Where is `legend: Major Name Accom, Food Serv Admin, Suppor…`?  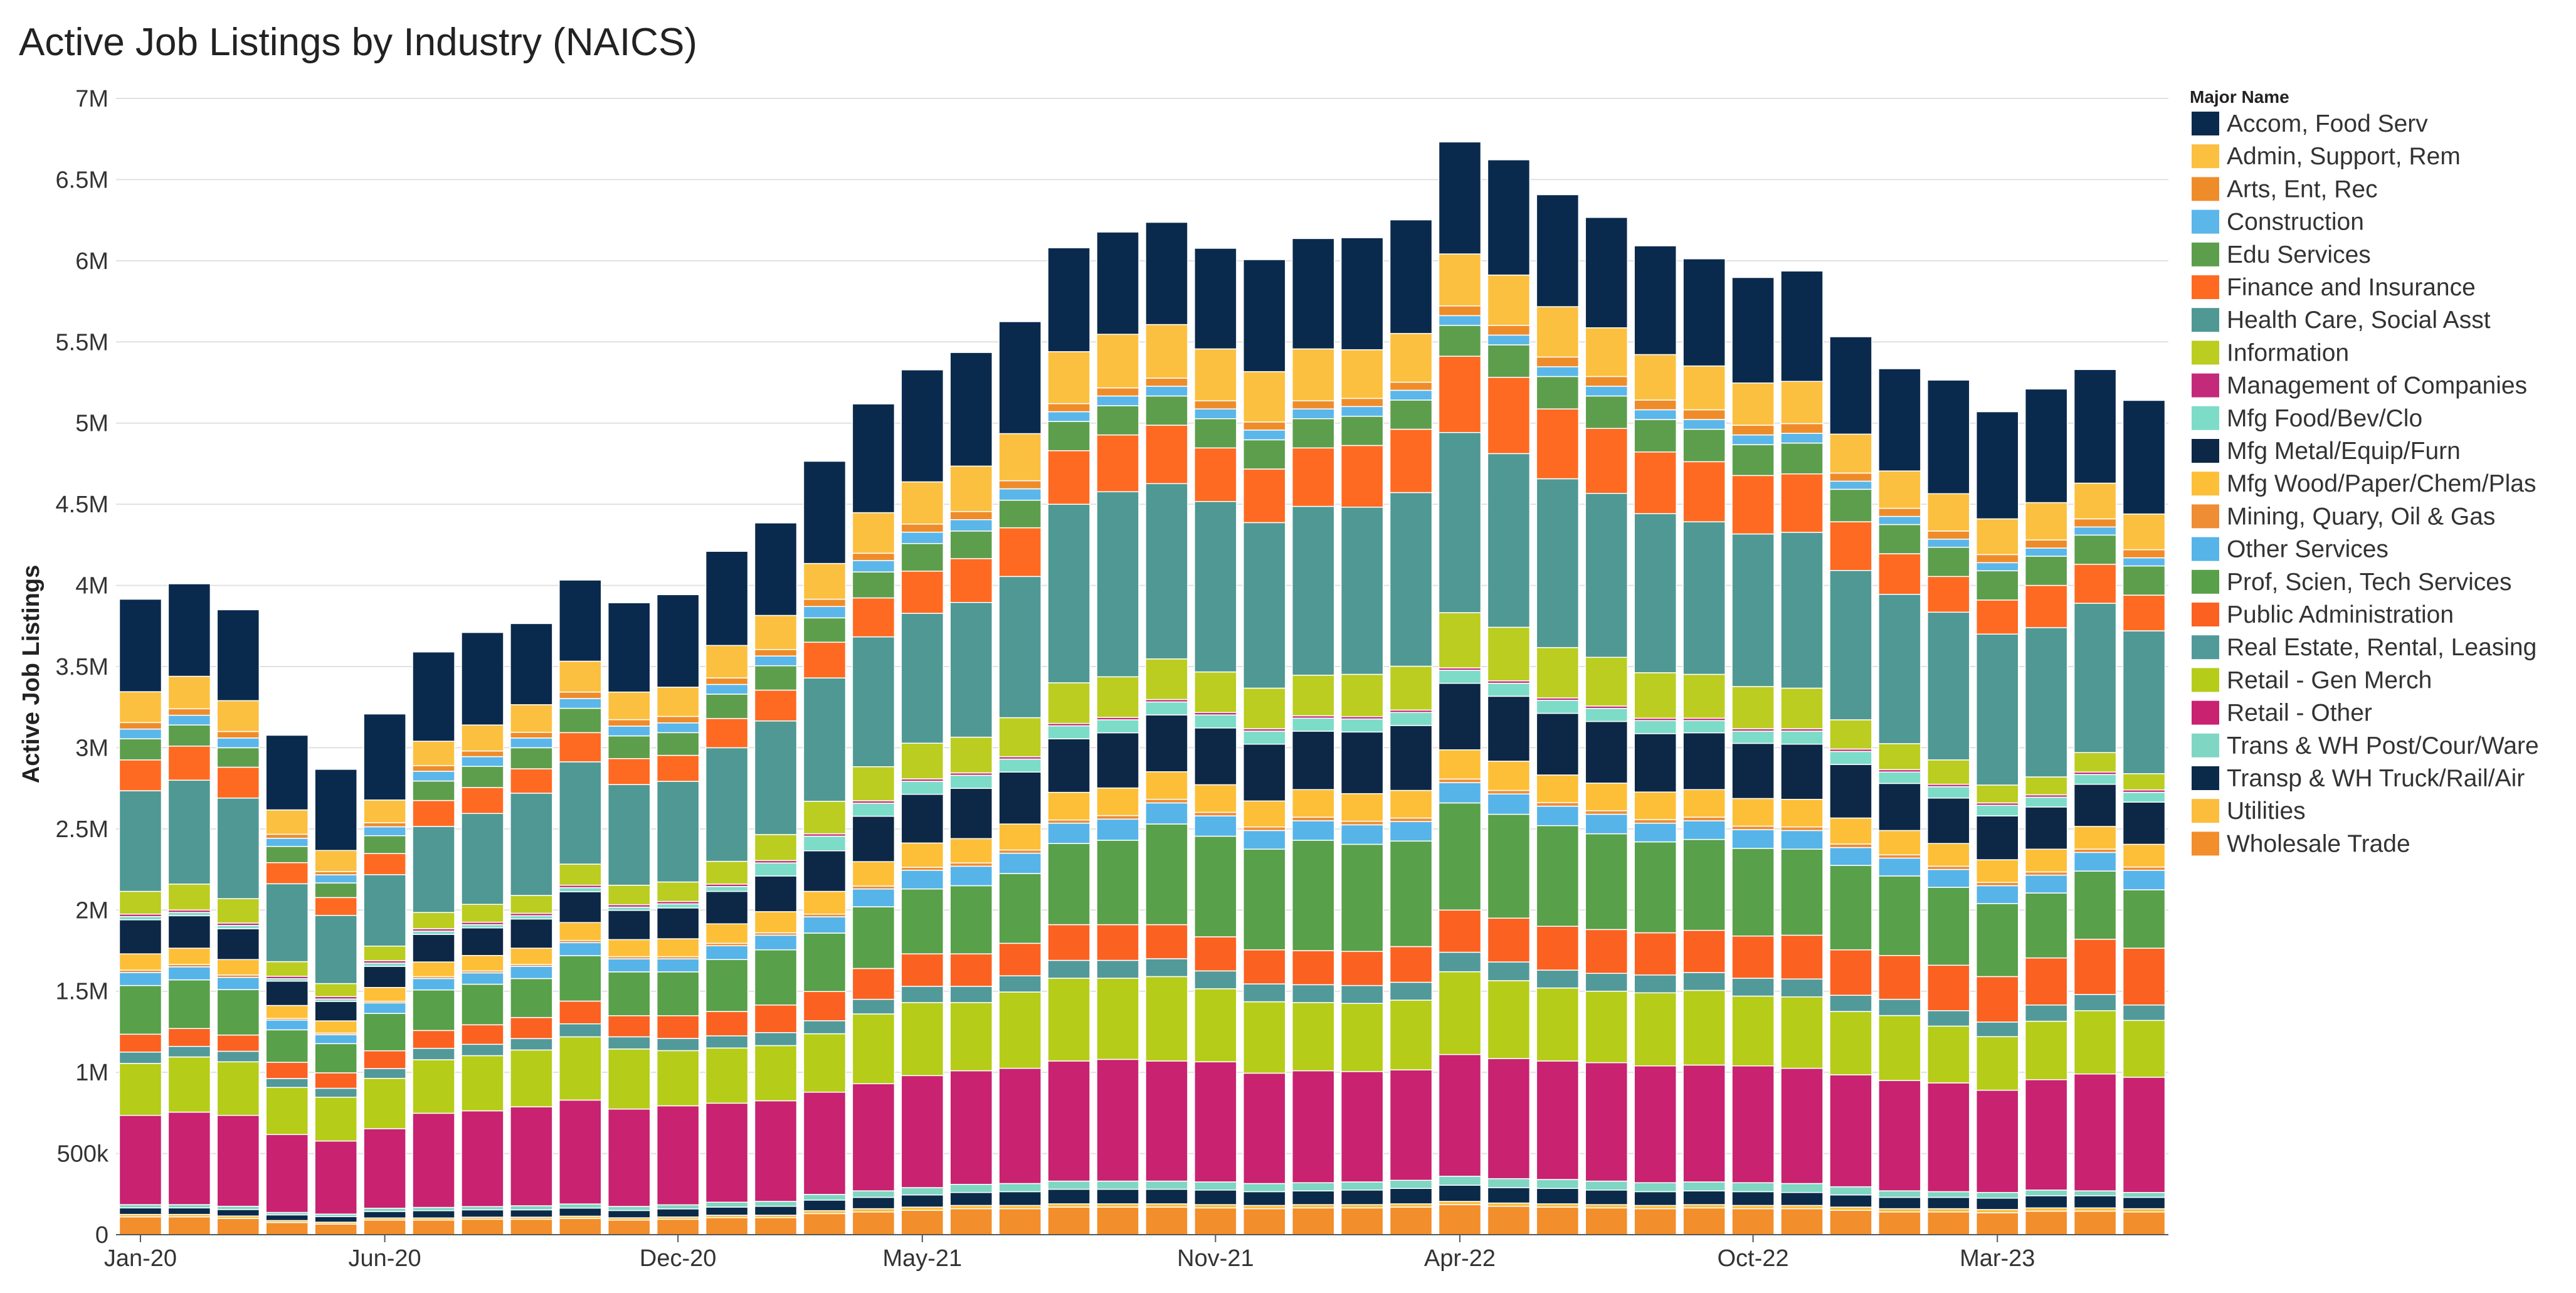 legend: Major Name Accom, Food Serv Admin, Suppor… is located at coordinates (2364, 472).